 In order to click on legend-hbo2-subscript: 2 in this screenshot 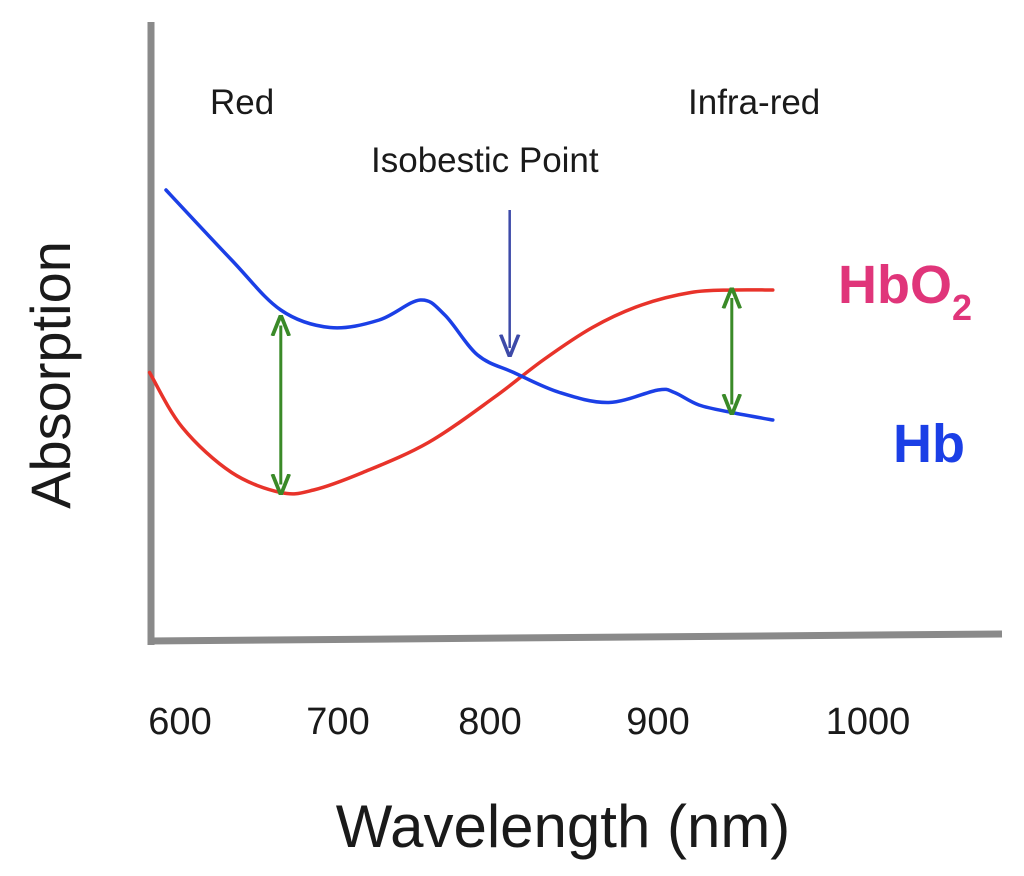, I will do `click(962, 307)`.